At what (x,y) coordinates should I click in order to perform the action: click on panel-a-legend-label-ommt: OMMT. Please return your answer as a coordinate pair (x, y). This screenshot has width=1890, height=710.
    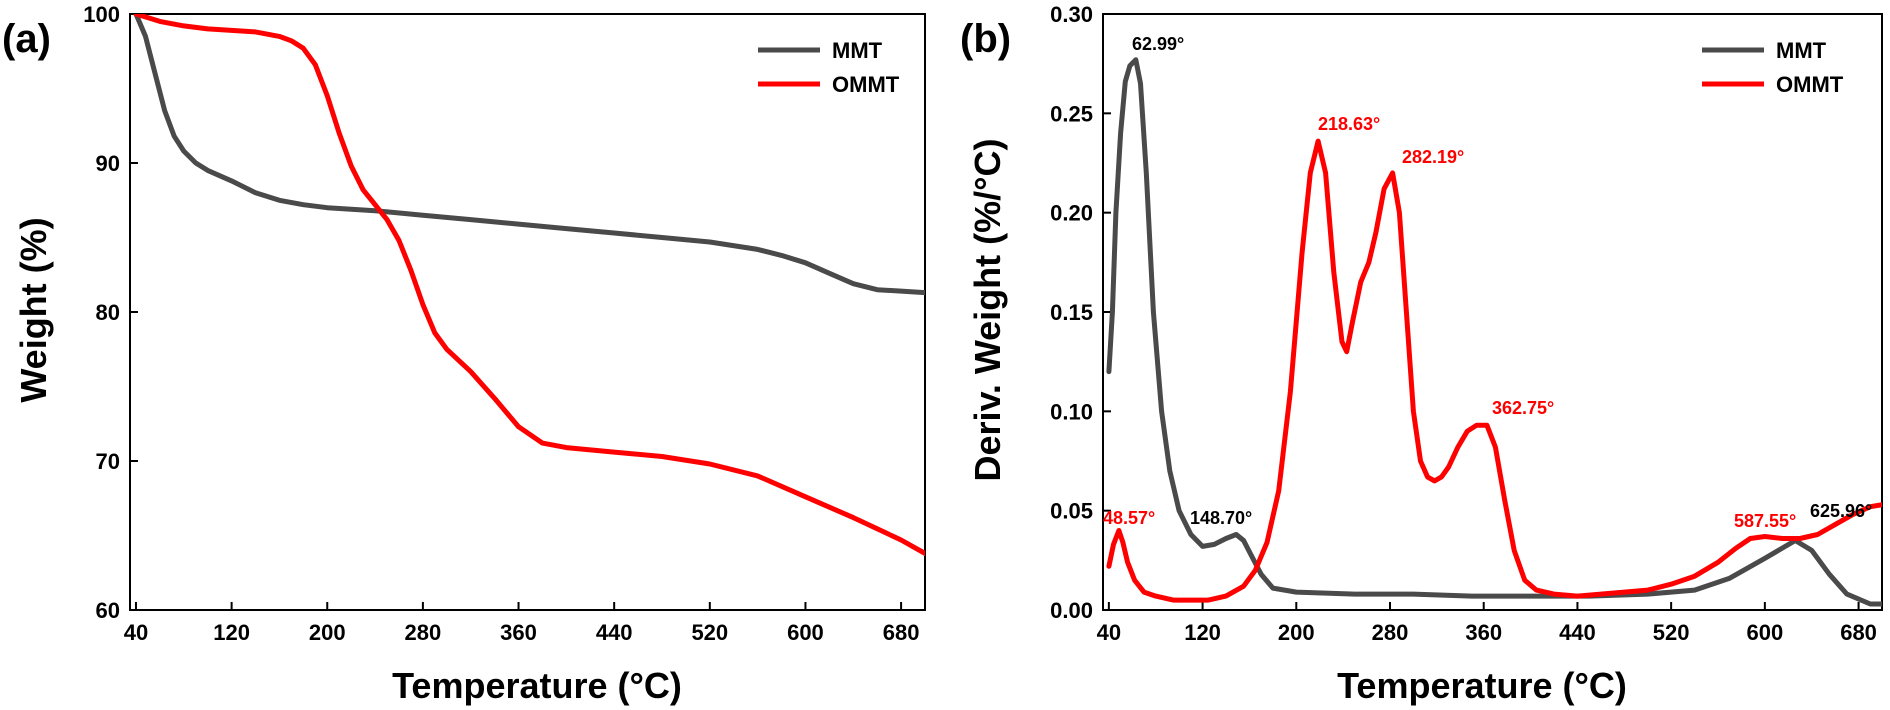
    Looking at the image, I should click on (866, 84).